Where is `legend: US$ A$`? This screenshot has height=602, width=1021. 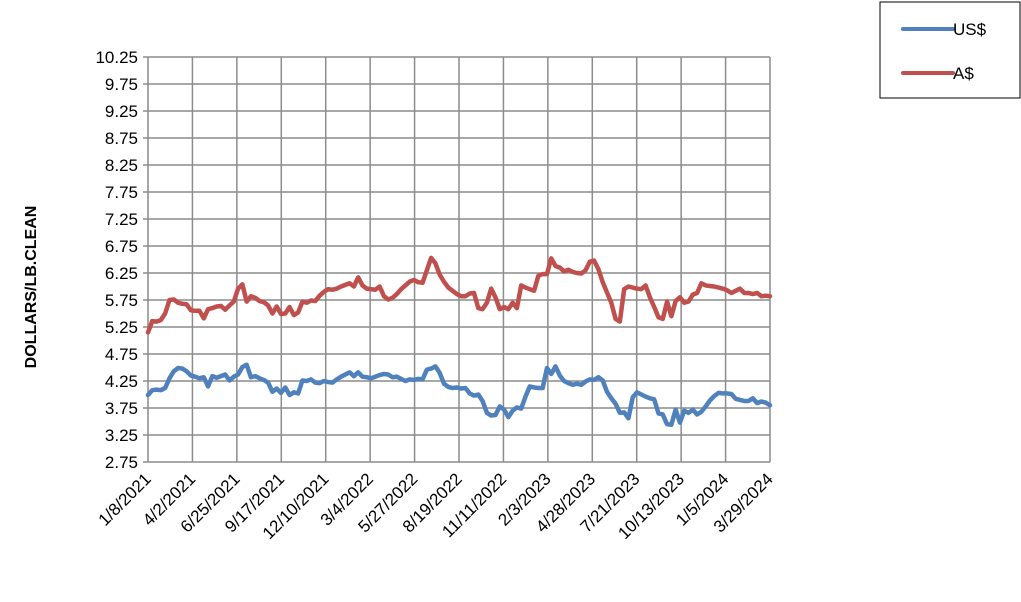
legend: US$ A$ is located at coordinates (950, 50).